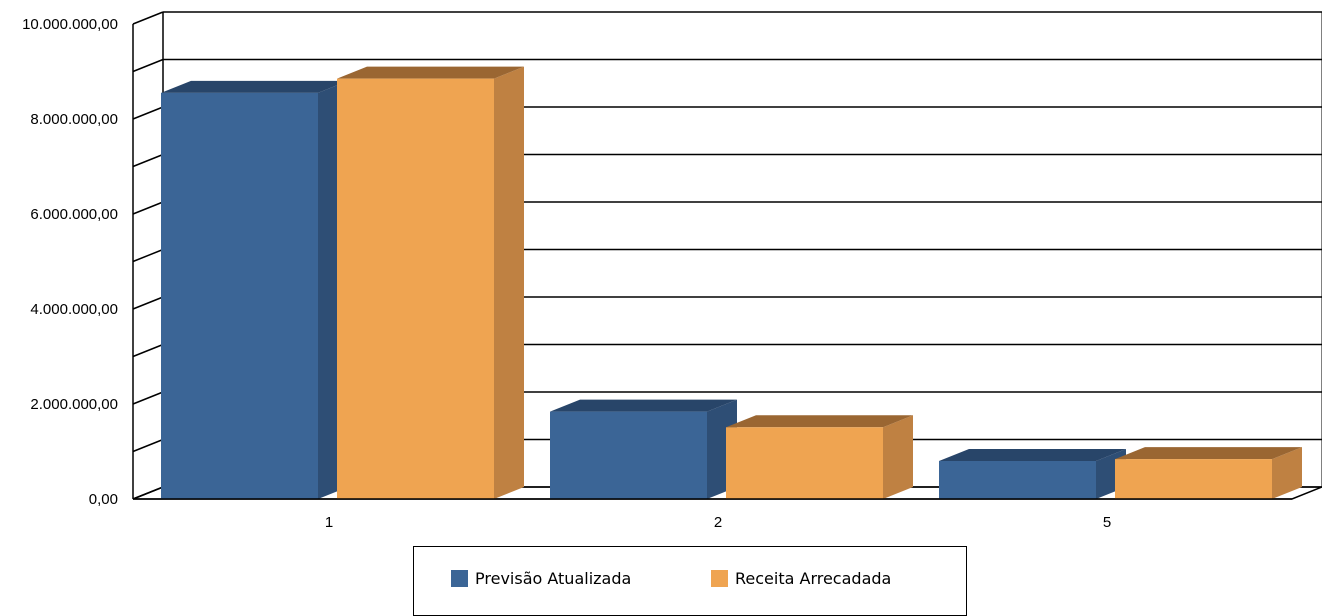  Describe the element at coordinates (74, 214) in the screenshot. I see `y-tick-label: 6.000.000,00` at that location.